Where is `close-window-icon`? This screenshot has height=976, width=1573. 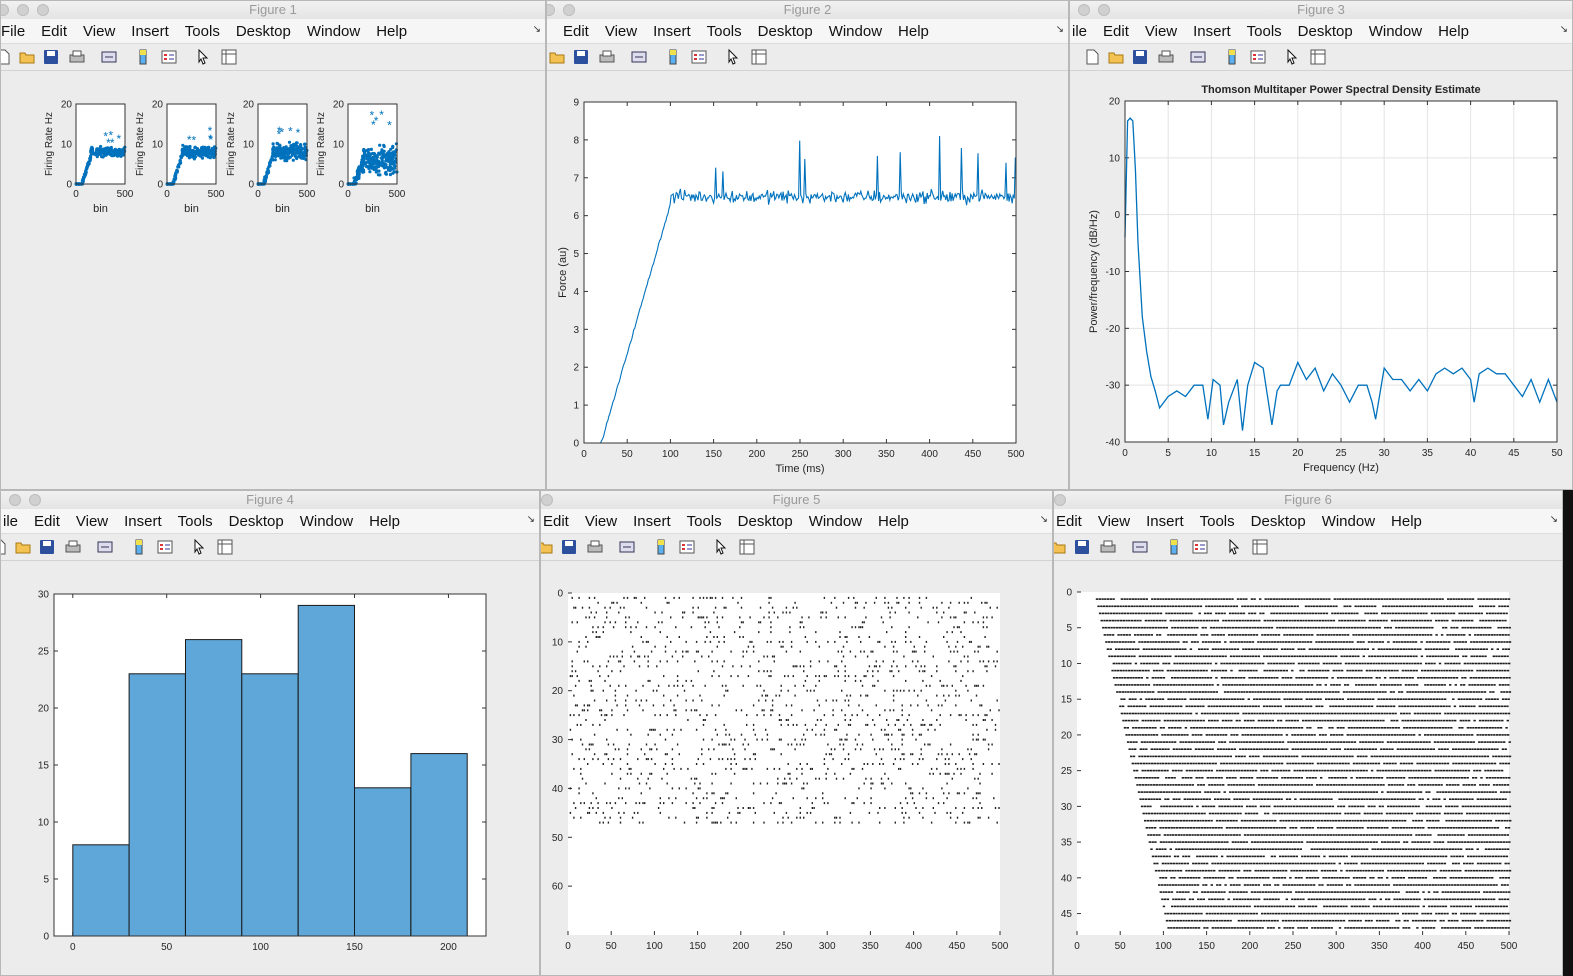
close-window-icon is located at coordinates (5, 10).